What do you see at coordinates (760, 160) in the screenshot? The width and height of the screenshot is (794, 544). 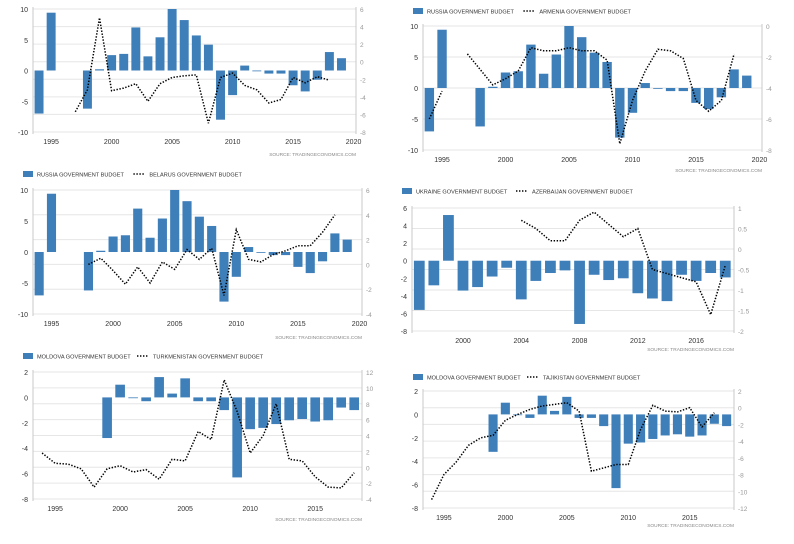 I see `x-axis-tick-label: 2020` at bounding box center [760, 160].